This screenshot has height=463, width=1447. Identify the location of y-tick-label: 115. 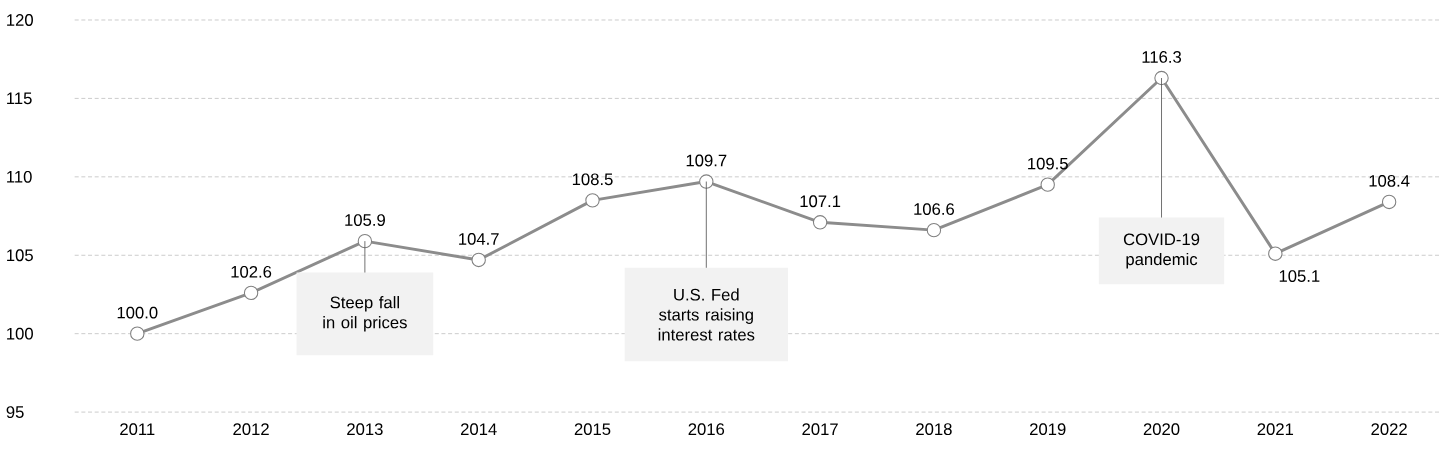
(19, 98).